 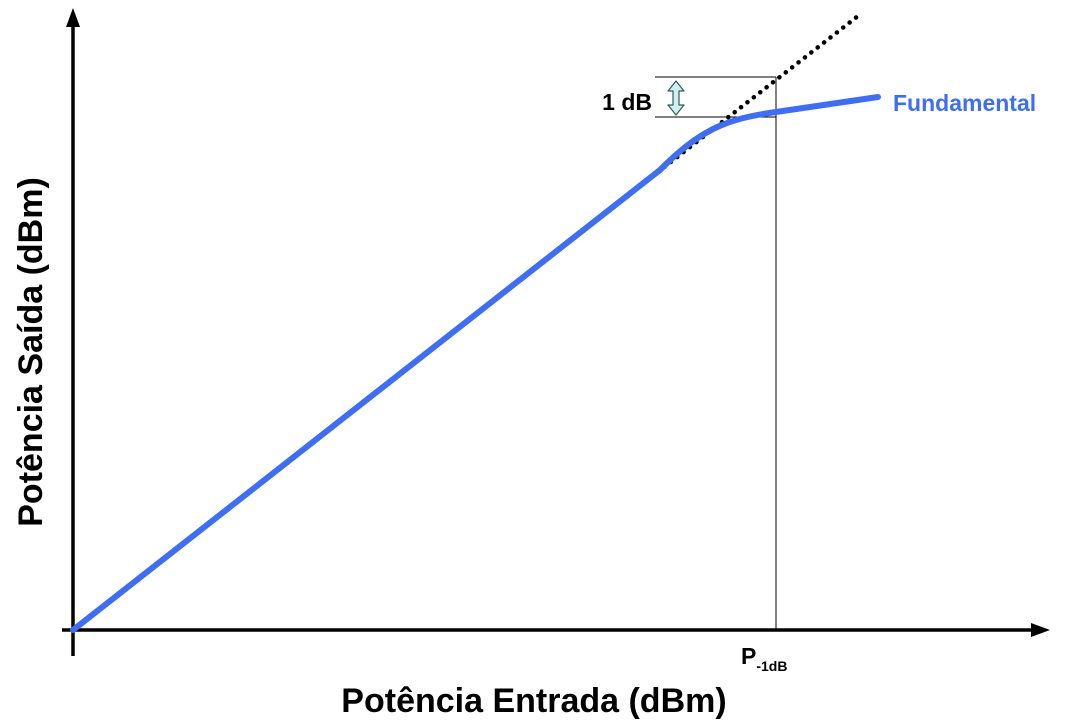 I want to click on series-label-fundamental: Fundamental, so click(x=964, y=103).